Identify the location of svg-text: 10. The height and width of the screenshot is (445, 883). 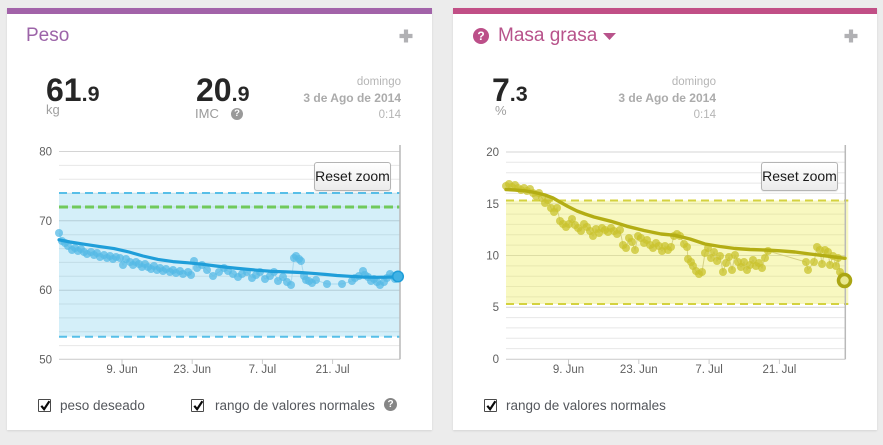
(492, 257).